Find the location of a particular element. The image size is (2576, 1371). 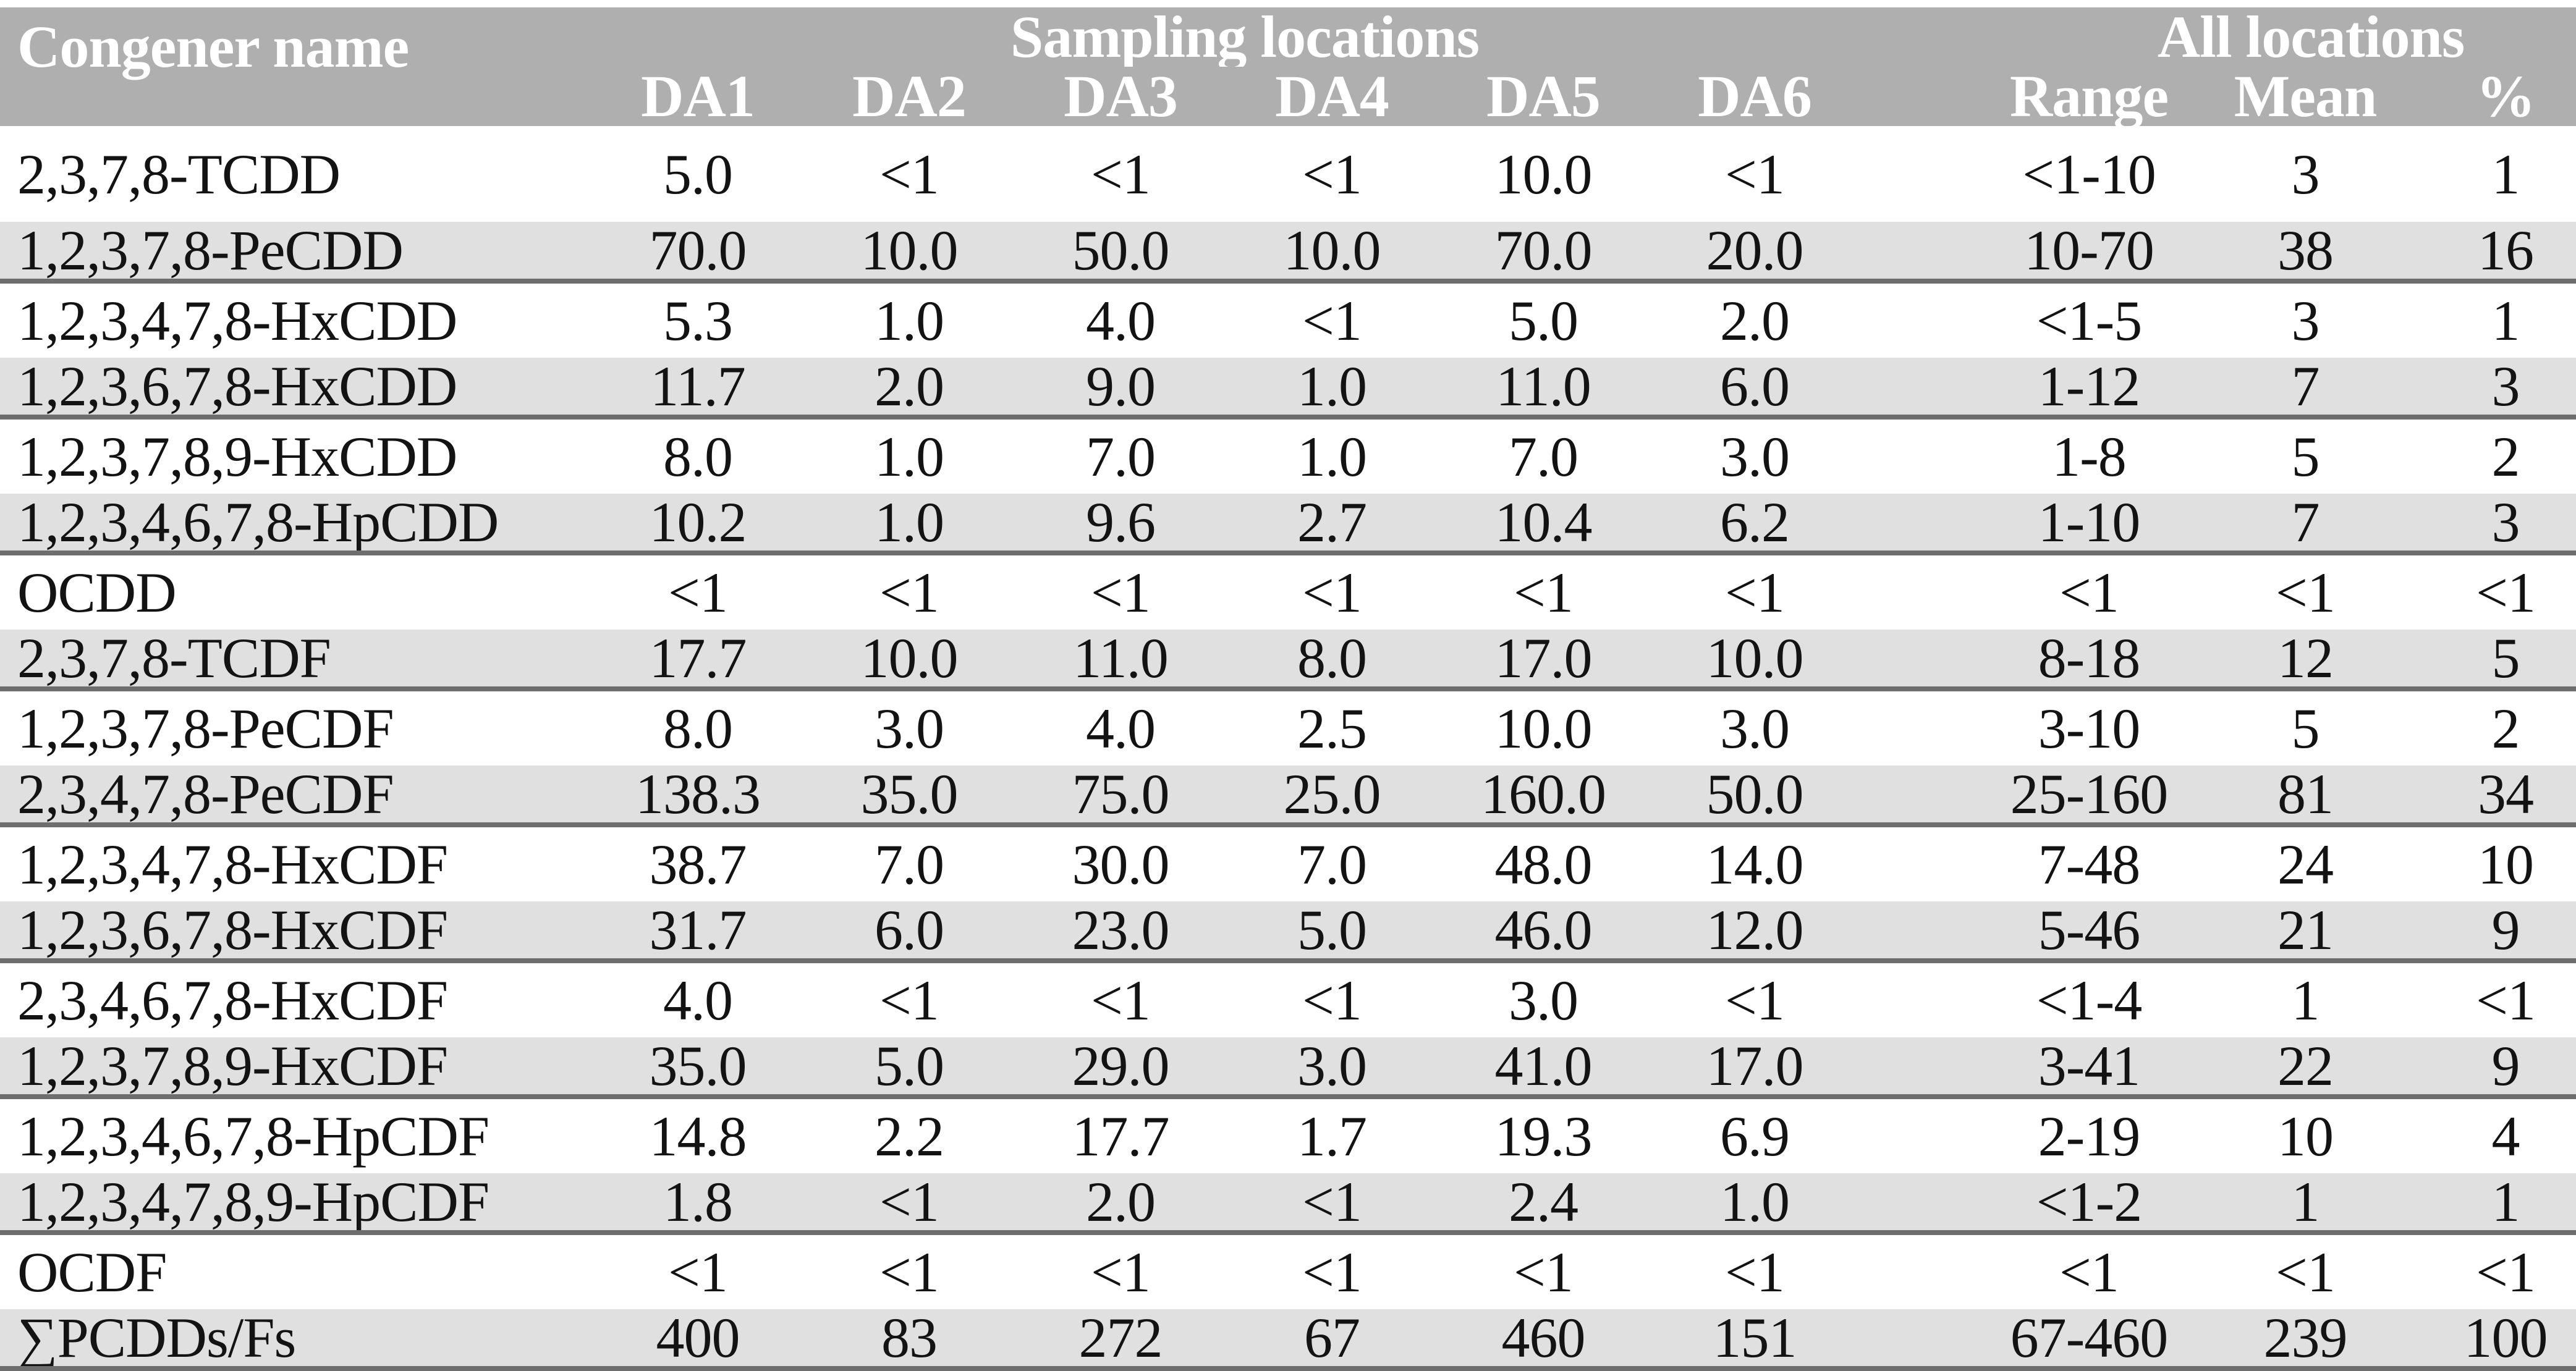

value-cell-da5: 3.0 is located at coordinates (1543, 999).